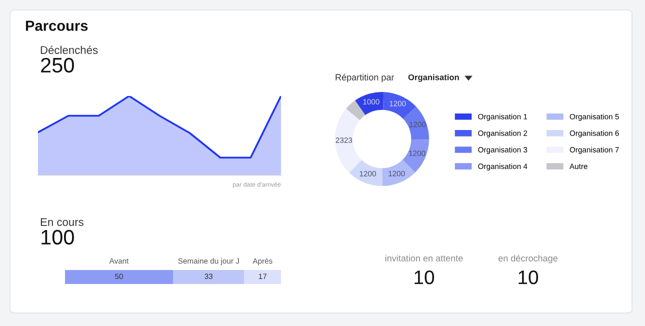 This screenshot has width=645, height=326. I want to click on chart-title: Répartition par, so click(365, 78).